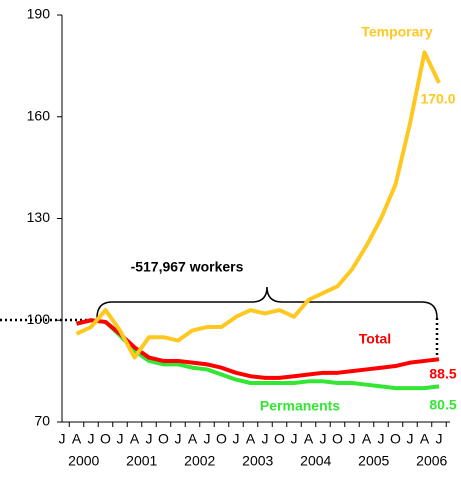 The width and height of the screenshot is (461, 485). I want to click on y-tick-label: 160, so click(39, 115).